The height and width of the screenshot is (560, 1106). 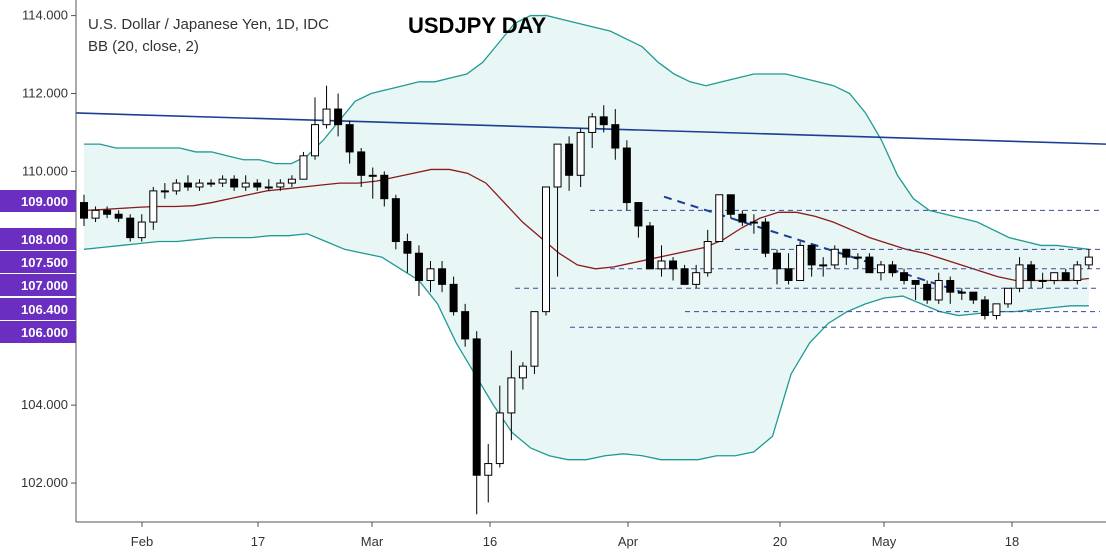 I want to click on x-tick-label: Feb, so click(x=142, y=541).